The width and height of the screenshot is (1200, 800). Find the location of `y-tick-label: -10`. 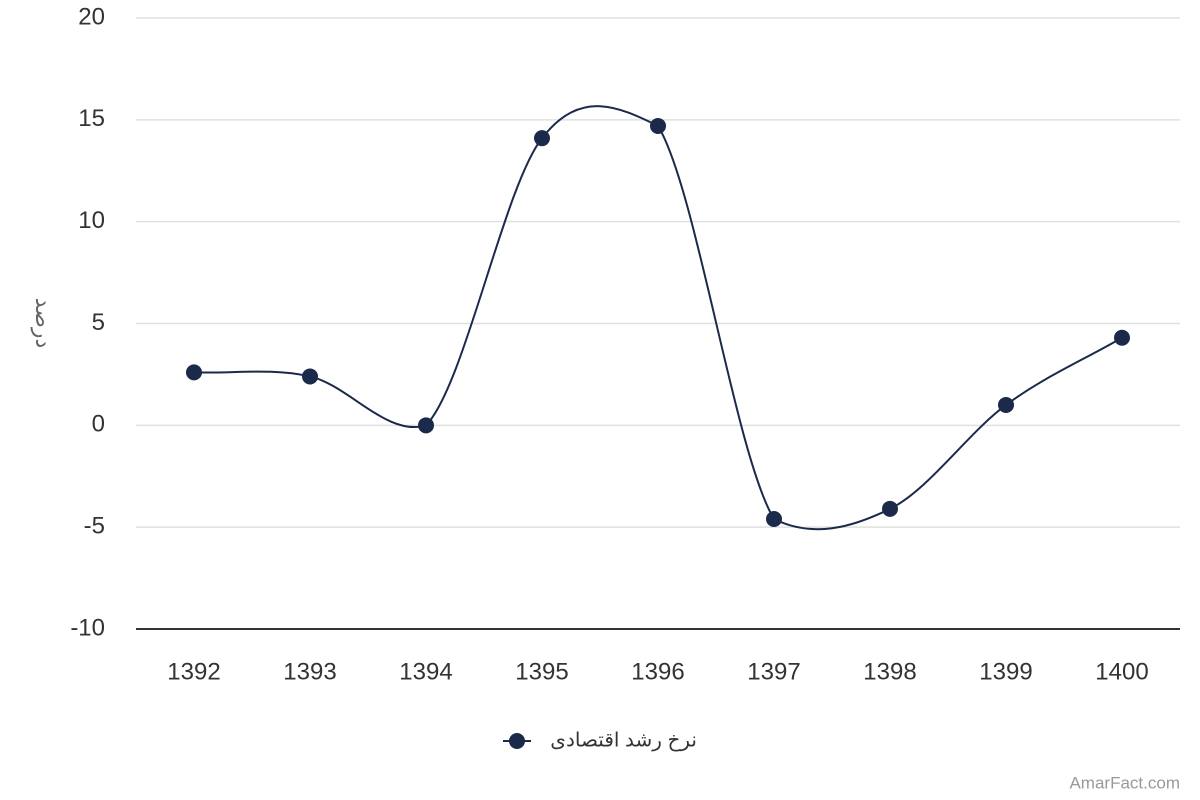

y-tick-label: -10 is located at coordinates (87, 627).